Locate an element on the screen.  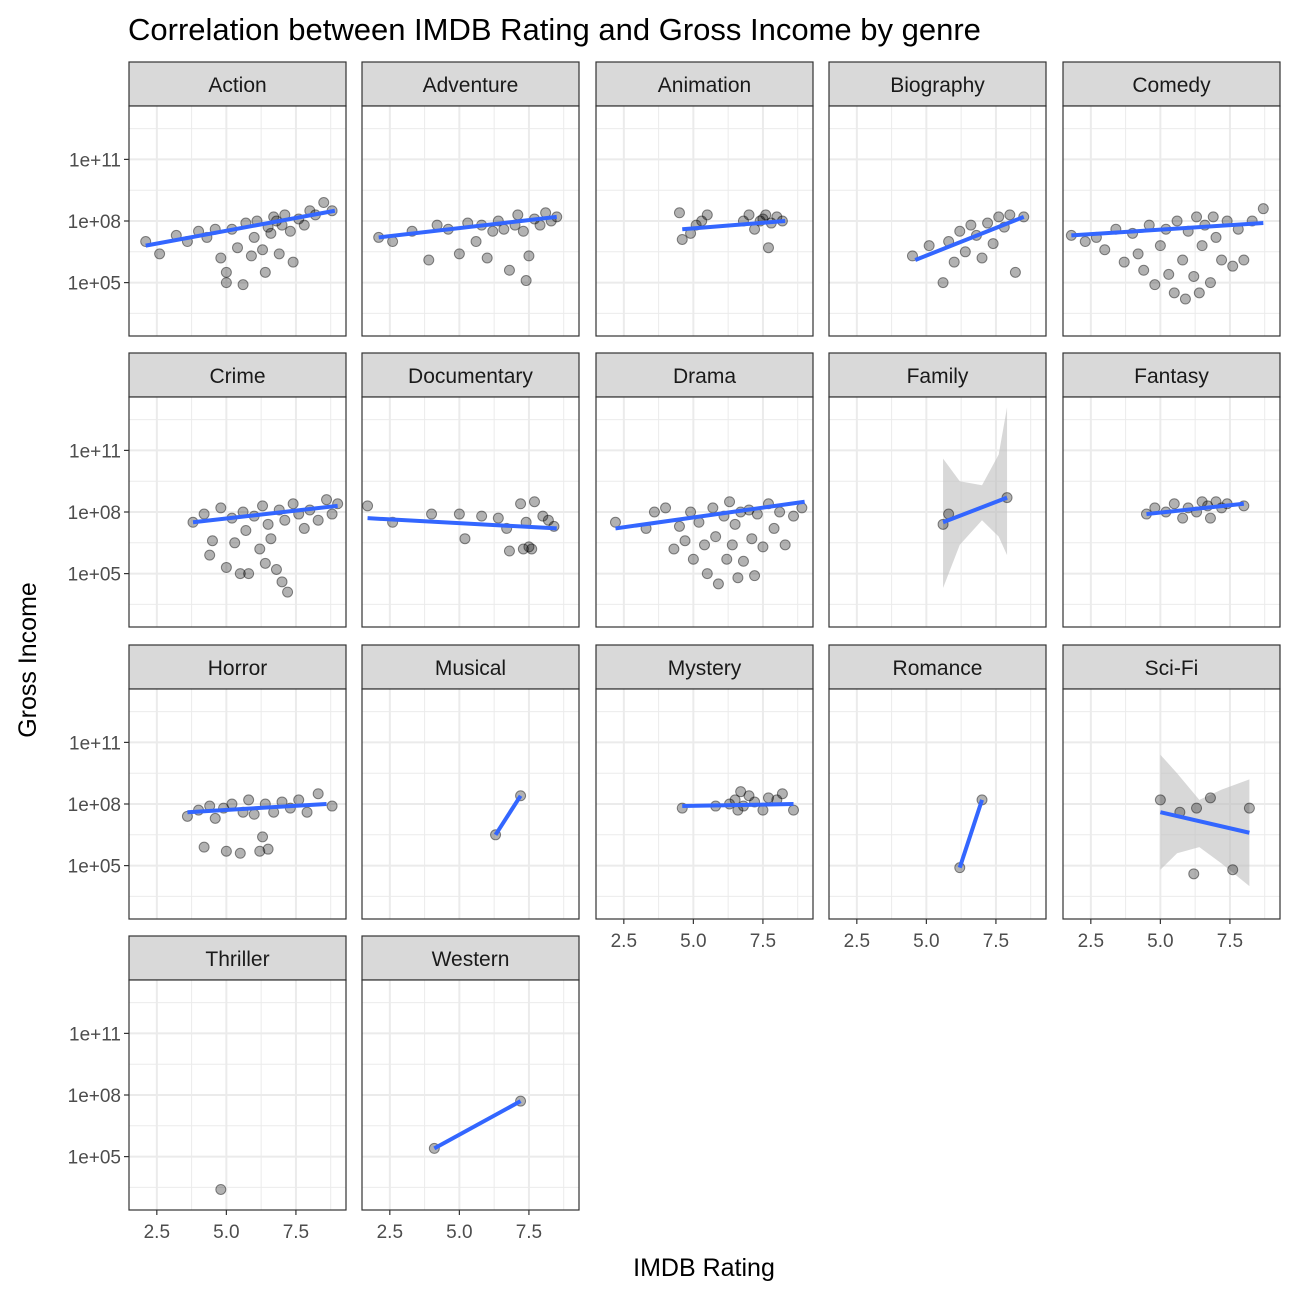
facet-panel-drama: Drama is located at coordinates (704, 490).